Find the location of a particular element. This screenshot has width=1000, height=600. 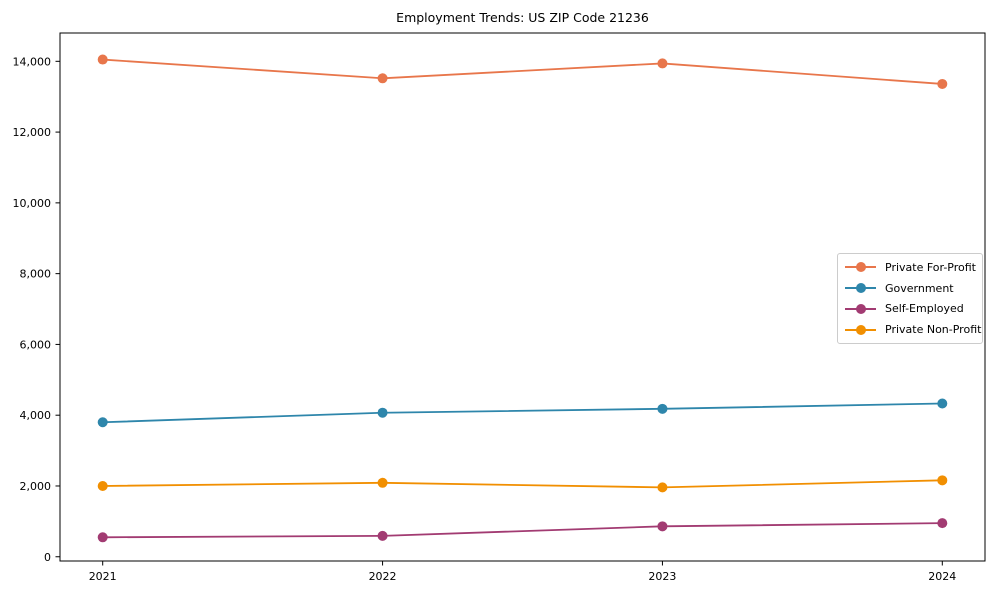

chart-title: Employment Trends: US ZIP Code 21236 is located at coordinates (522, 17).